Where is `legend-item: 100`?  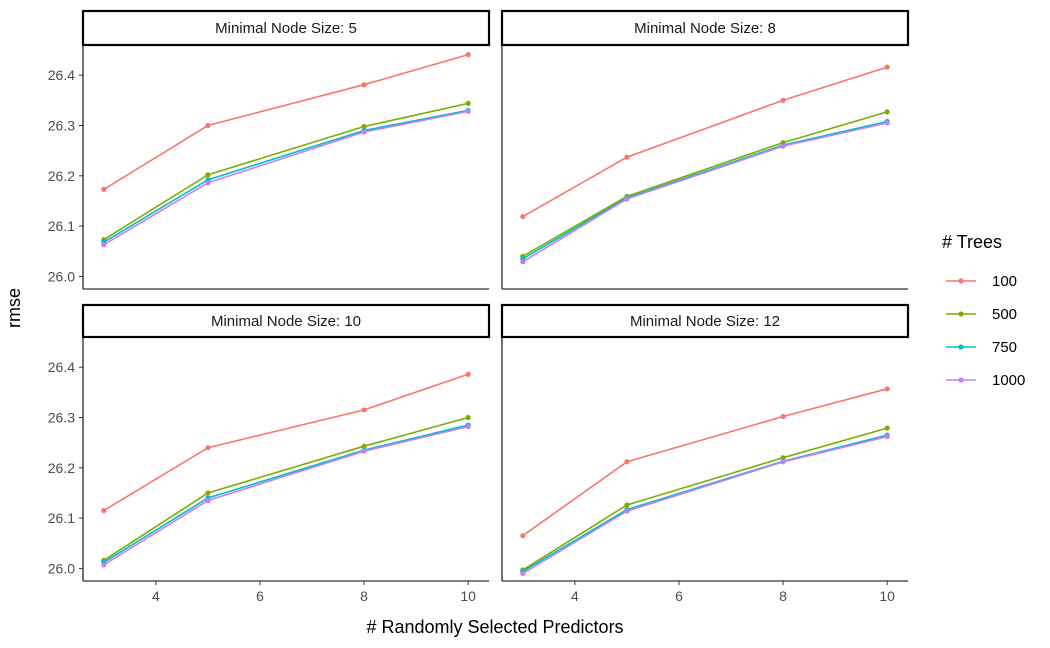 legend-item: 100 is located at coordinates (981, 281).